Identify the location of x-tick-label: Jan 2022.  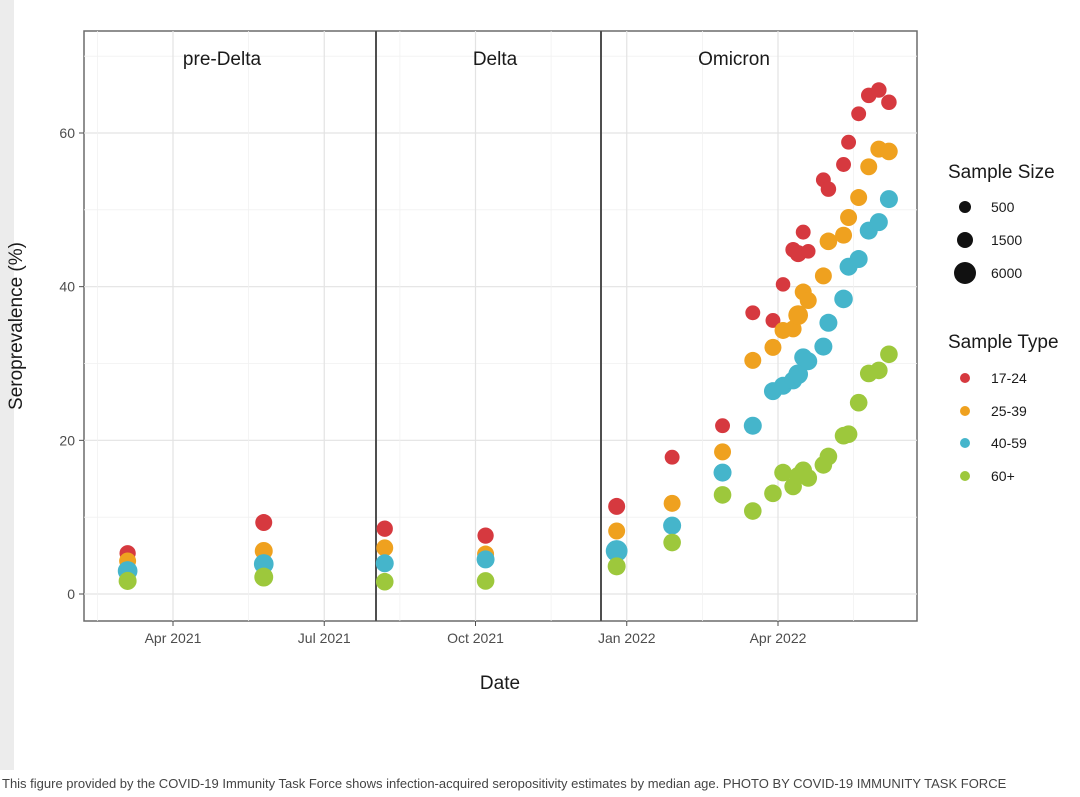
(627, 638).